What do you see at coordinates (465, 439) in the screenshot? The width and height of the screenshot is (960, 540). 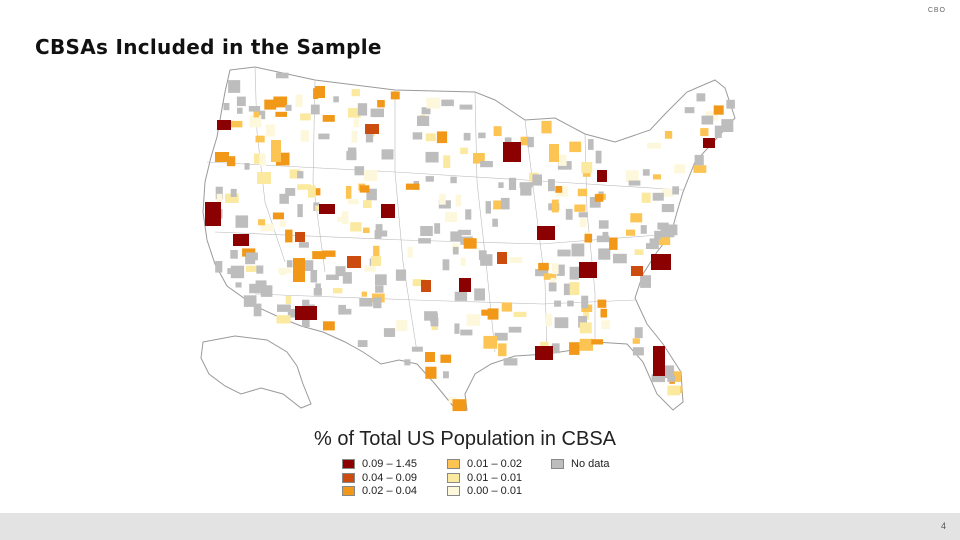 I see `legend-title: % of Total US Population in CBSA` at bounding box center [465, 439].